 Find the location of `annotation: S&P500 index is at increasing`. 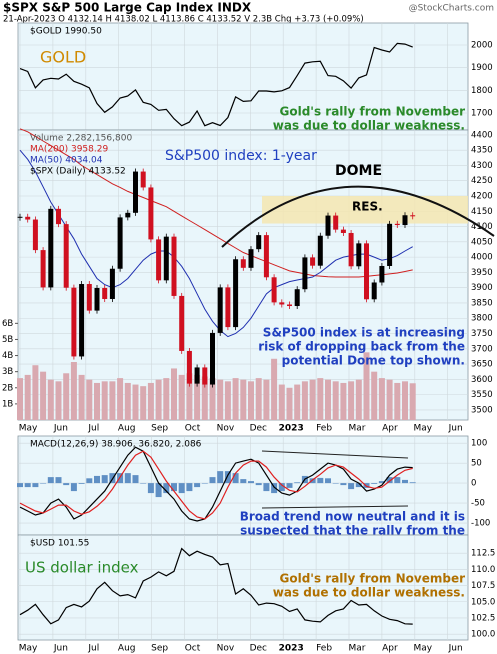

annotation: S&P500 index is at increasing is located at coordinates (364, 333).